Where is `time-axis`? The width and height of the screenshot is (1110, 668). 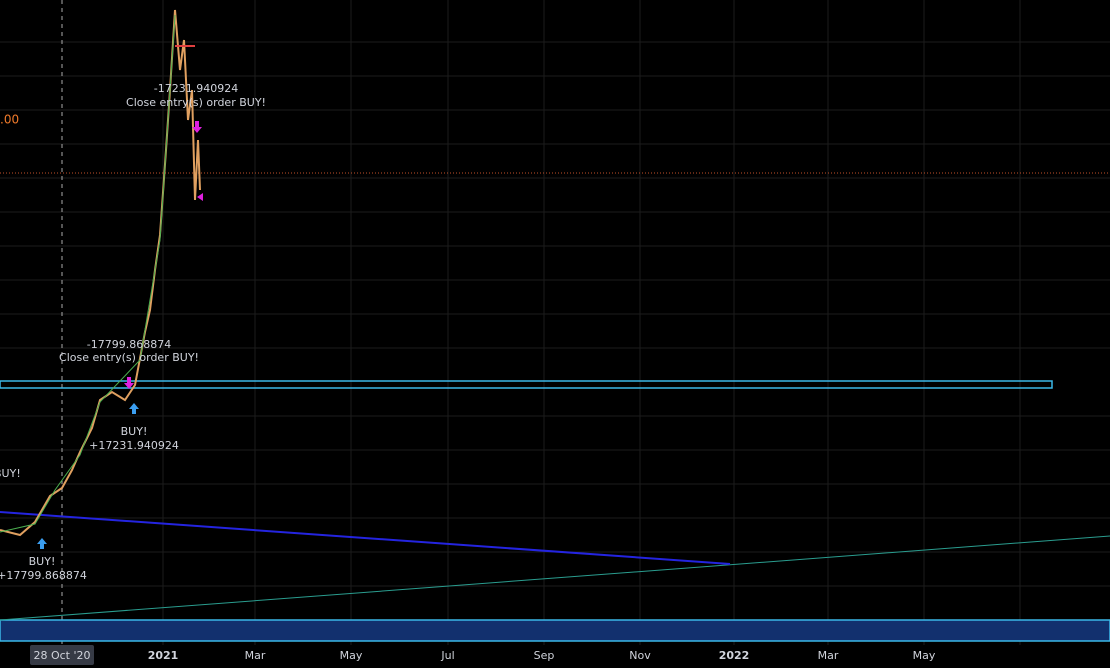 time-axis is located at coordinates (555, 656).